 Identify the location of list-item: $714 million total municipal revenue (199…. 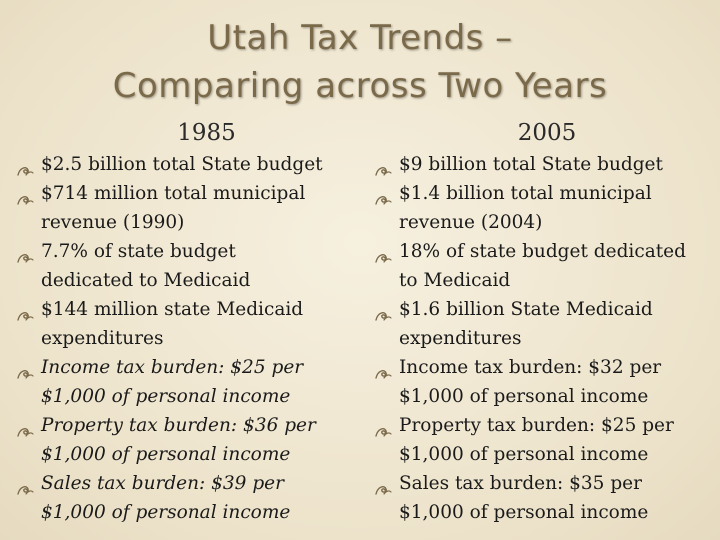
(186, 208).